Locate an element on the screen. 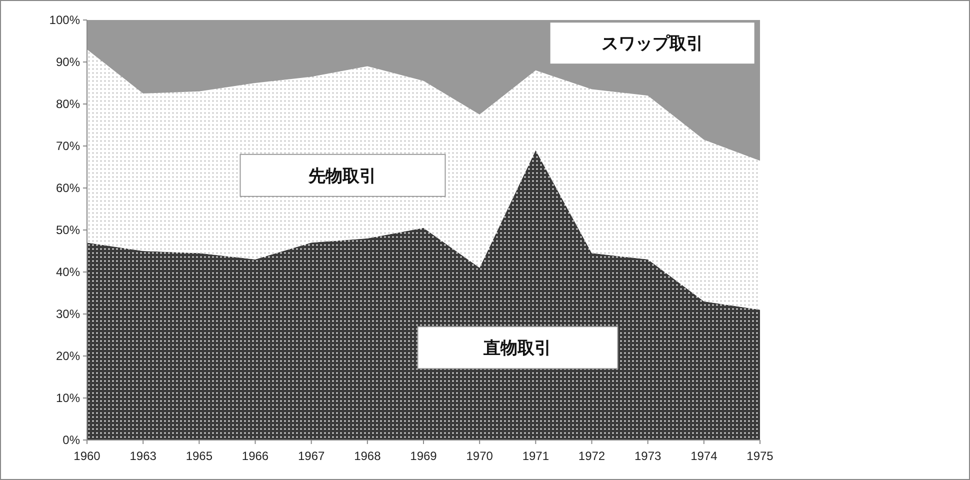 Image resolution: width=970 pixels, height=480 pixels. x-tick-label: 1975 is located at coordinates (760, 456).